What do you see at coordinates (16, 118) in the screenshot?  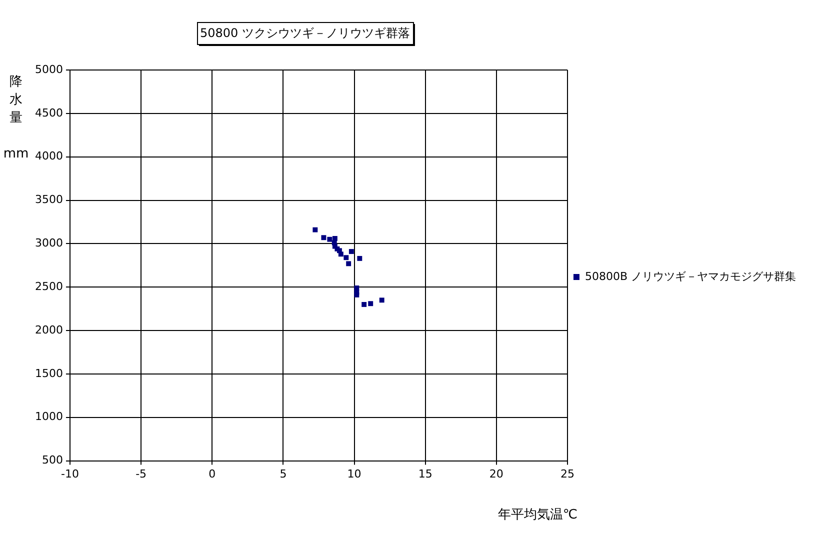 I see `text: 降水量 mm` at bounding box center [16, 118].